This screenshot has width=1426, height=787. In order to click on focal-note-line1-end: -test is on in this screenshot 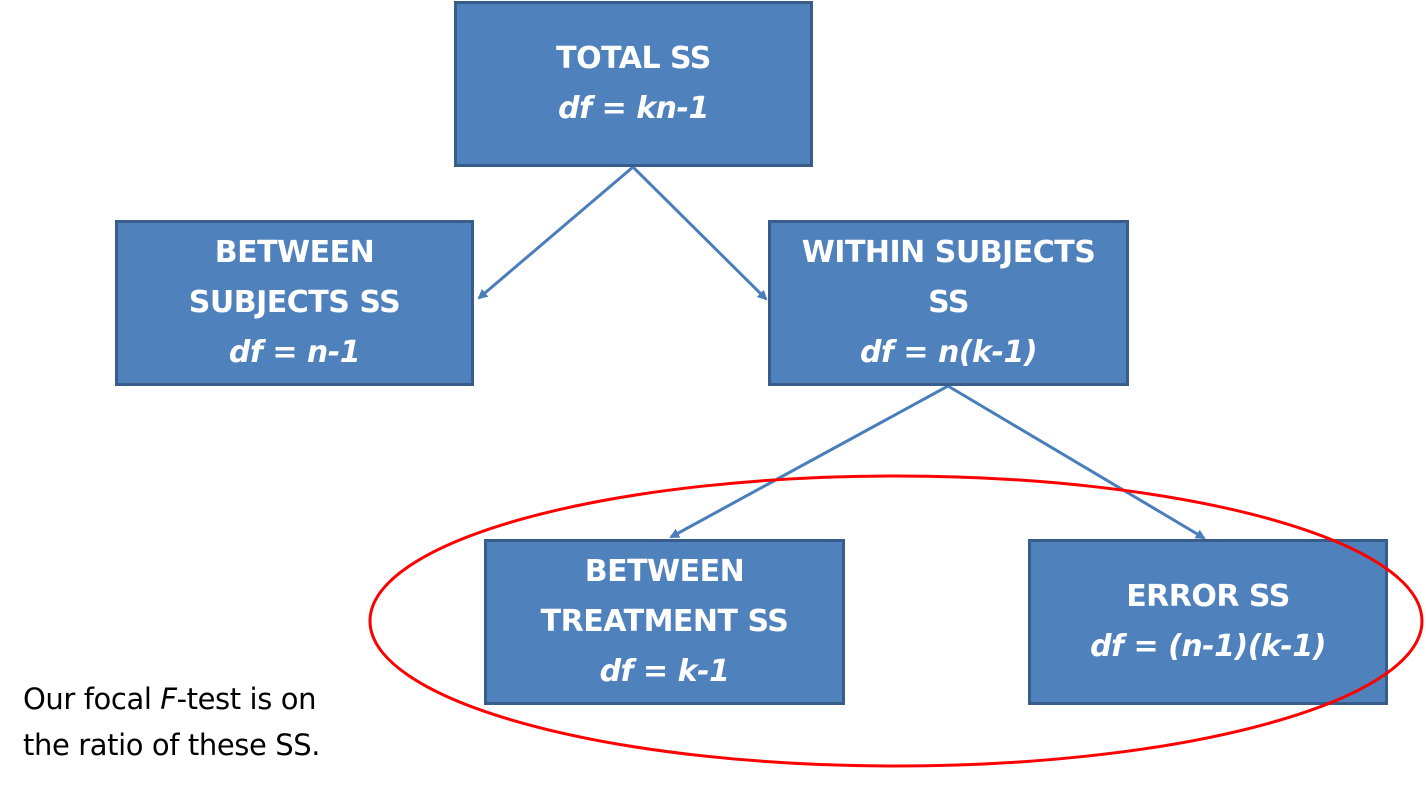, I will do `click(246, 699)`.